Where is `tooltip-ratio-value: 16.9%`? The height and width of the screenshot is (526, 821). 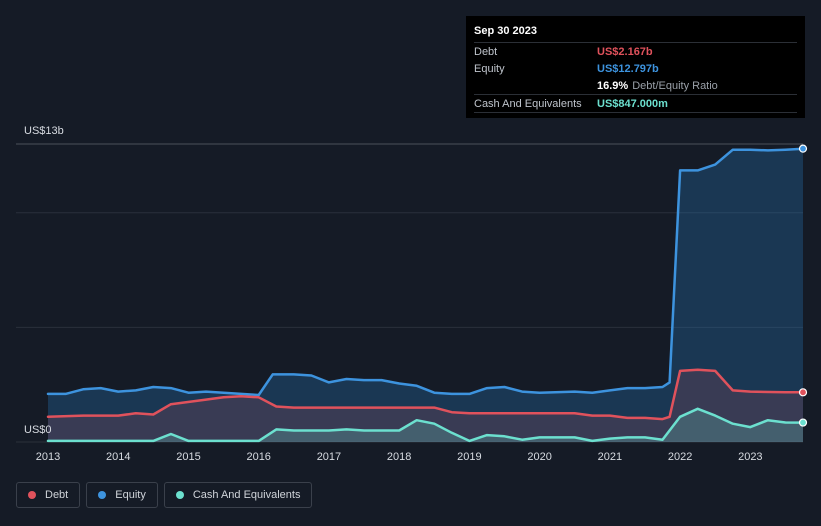 tooltip-ratio-value: 16.9% is located at coordinates (613, 85).